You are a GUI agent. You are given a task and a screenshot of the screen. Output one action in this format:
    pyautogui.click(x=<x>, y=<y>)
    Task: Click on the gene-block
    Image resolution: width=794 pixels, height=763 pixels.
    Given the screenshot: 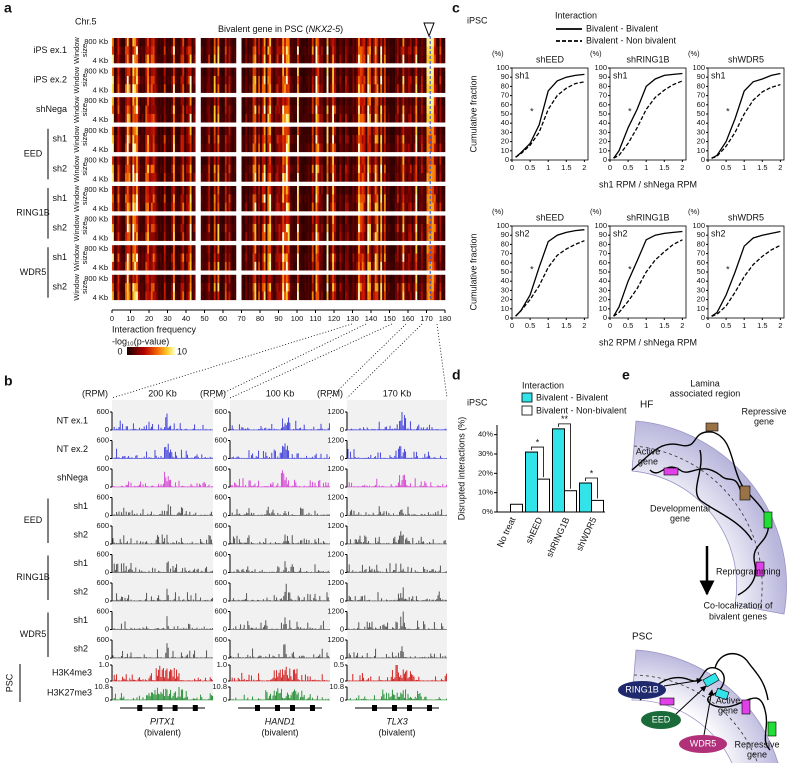 What is the action you would take?
    pyautogui.click(x=746, y=707)
    